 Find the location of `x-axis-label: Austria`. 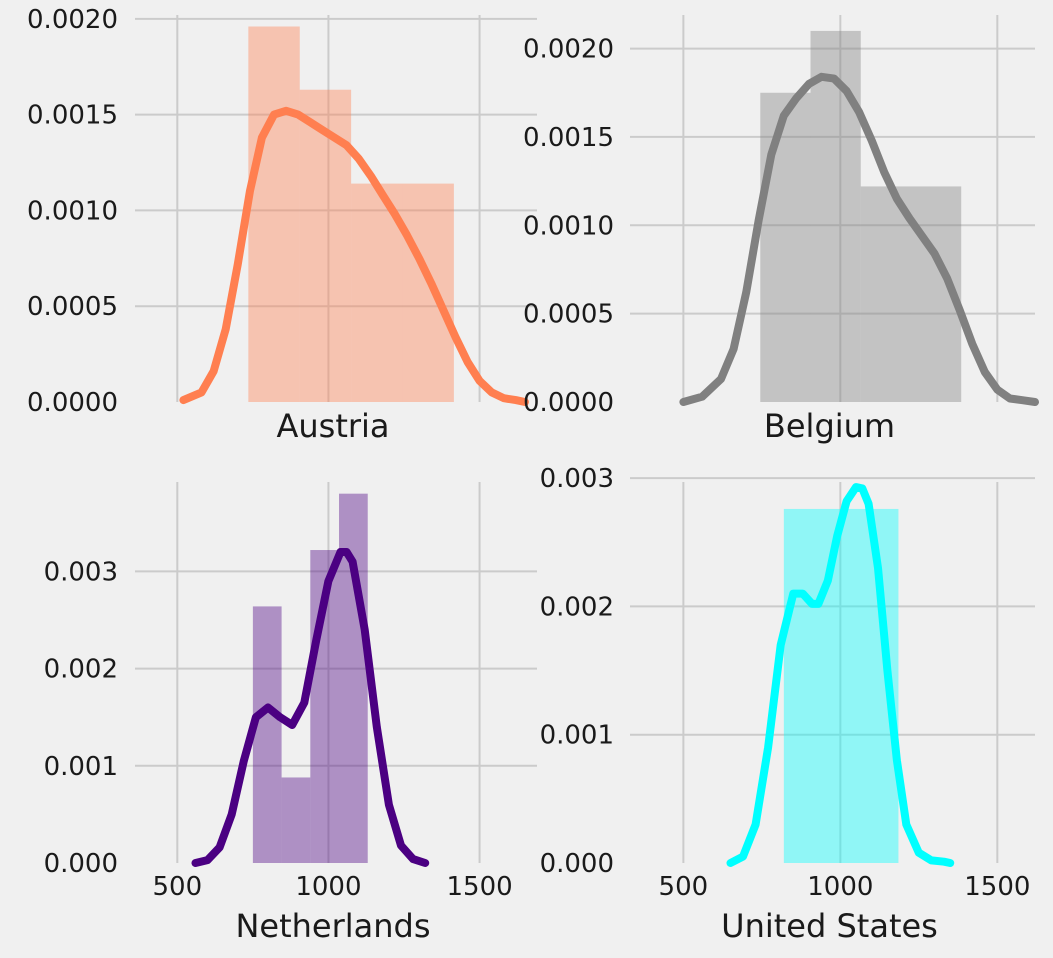

x-axis-label: Austria is located at coordinates (332, 426).